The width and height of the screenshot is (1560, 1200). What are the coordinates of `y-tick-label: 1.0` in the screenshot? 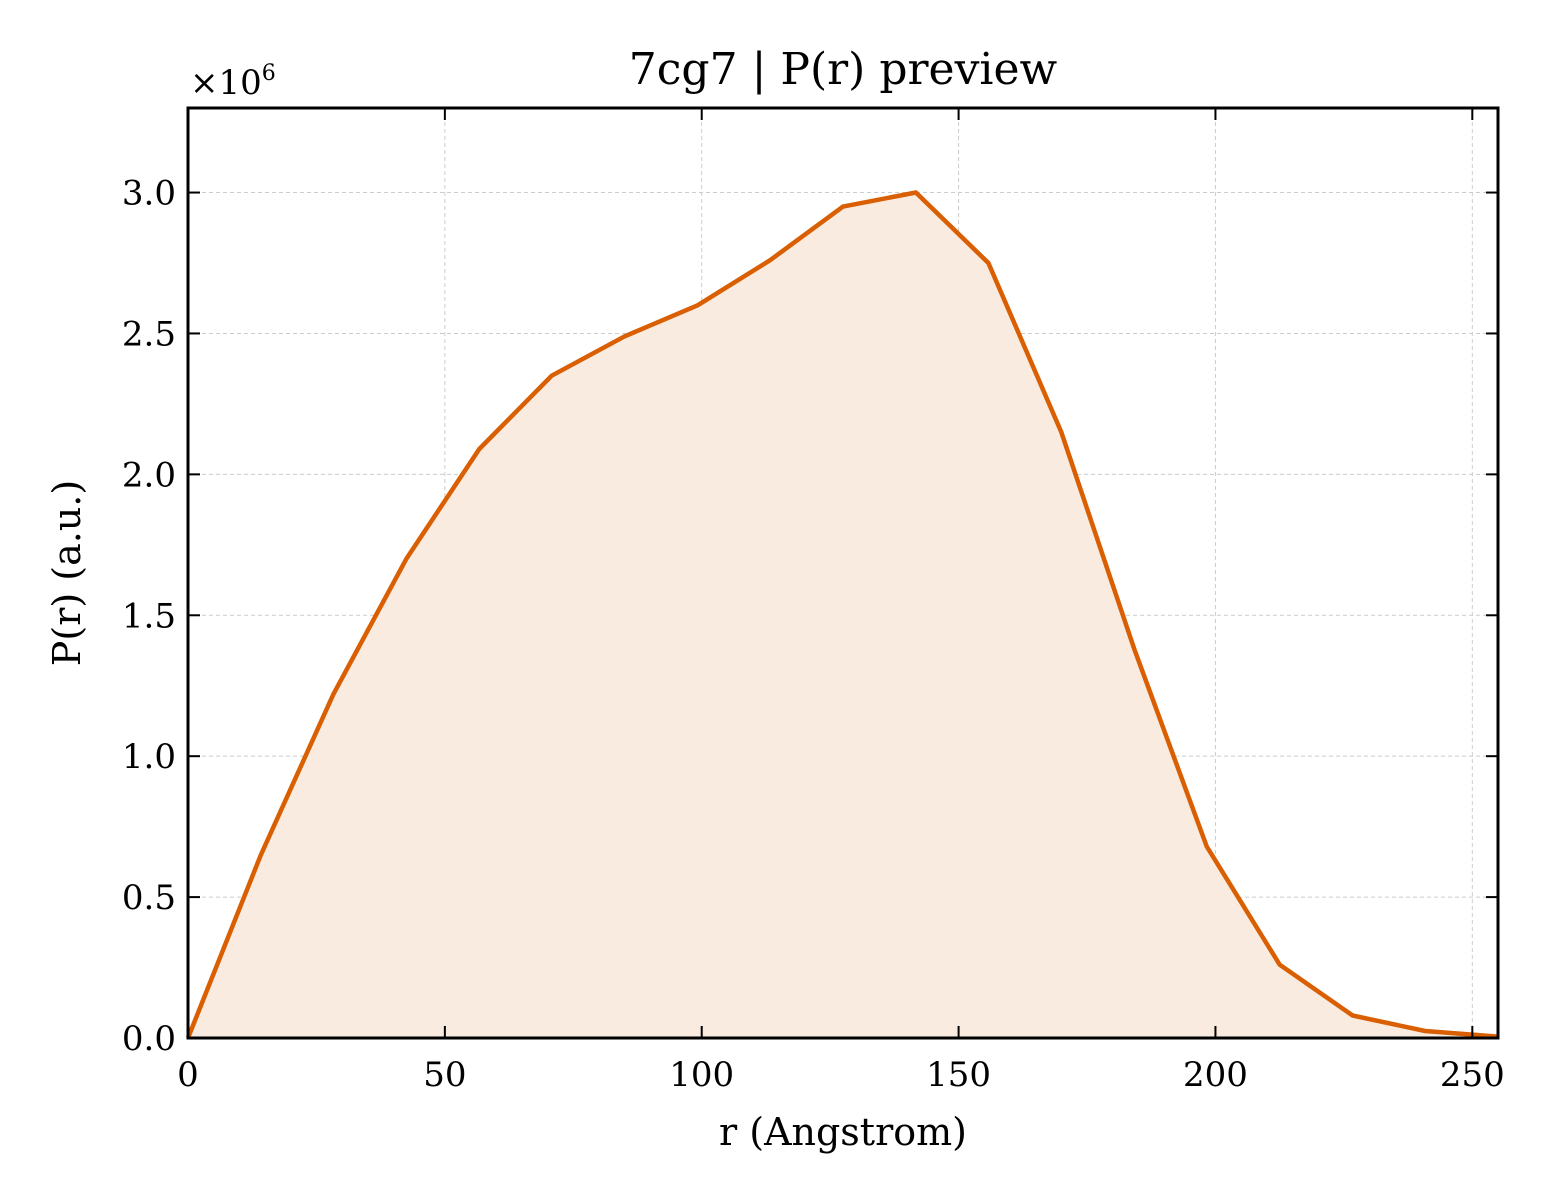 It's located at (149, 757).